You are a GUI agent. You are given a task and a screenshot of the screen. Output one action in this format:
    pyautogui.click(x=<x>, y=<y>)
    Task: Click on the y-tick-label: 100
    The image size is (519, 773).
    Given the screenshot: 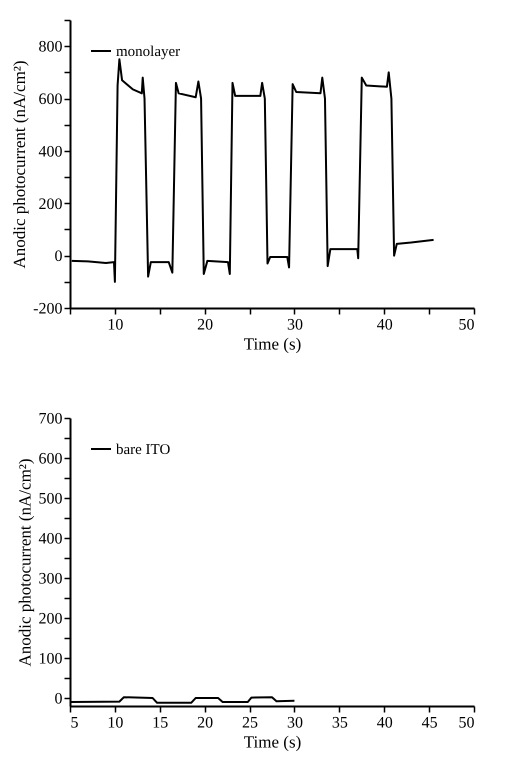 What is the action you would take?
    pyautogui.click(x=50, y=659)
    